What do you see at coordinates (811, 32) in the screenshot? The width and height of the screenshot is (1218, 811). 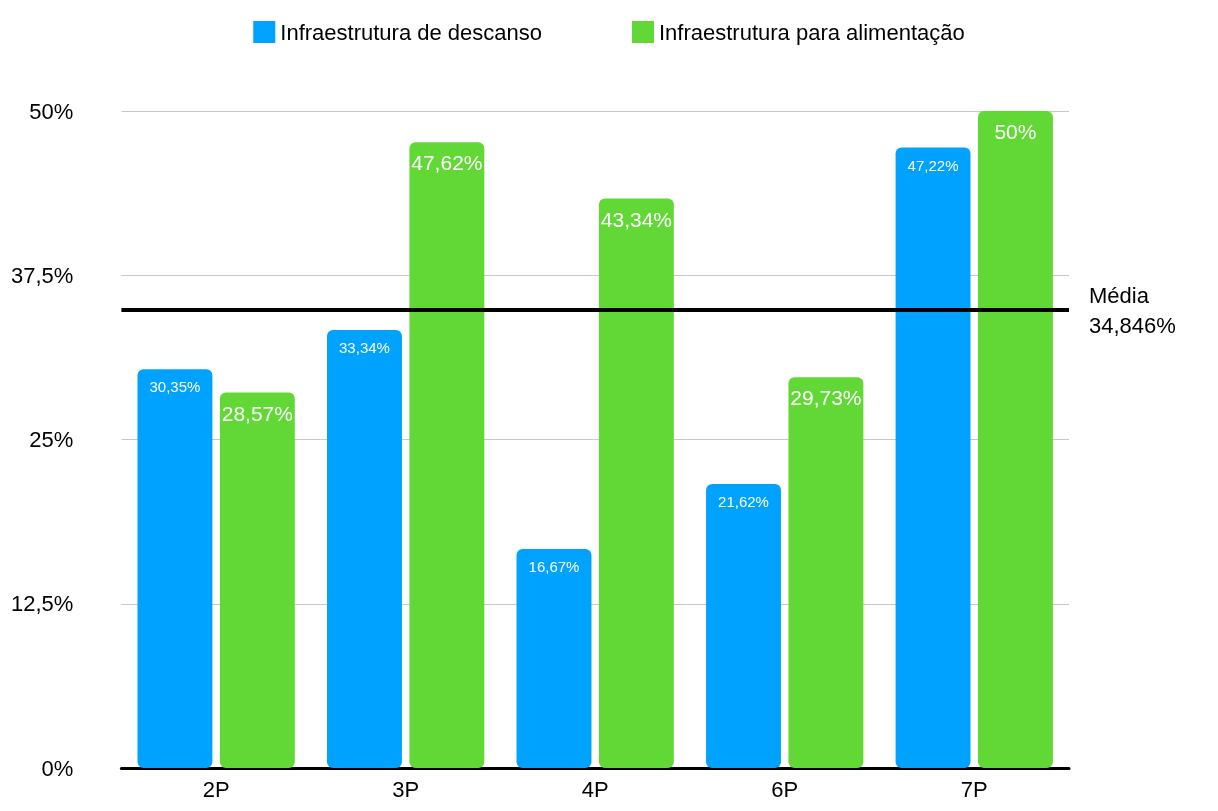 I see `legend-label: Infraestrutura para alimentação` at bounding box center [811, 32].